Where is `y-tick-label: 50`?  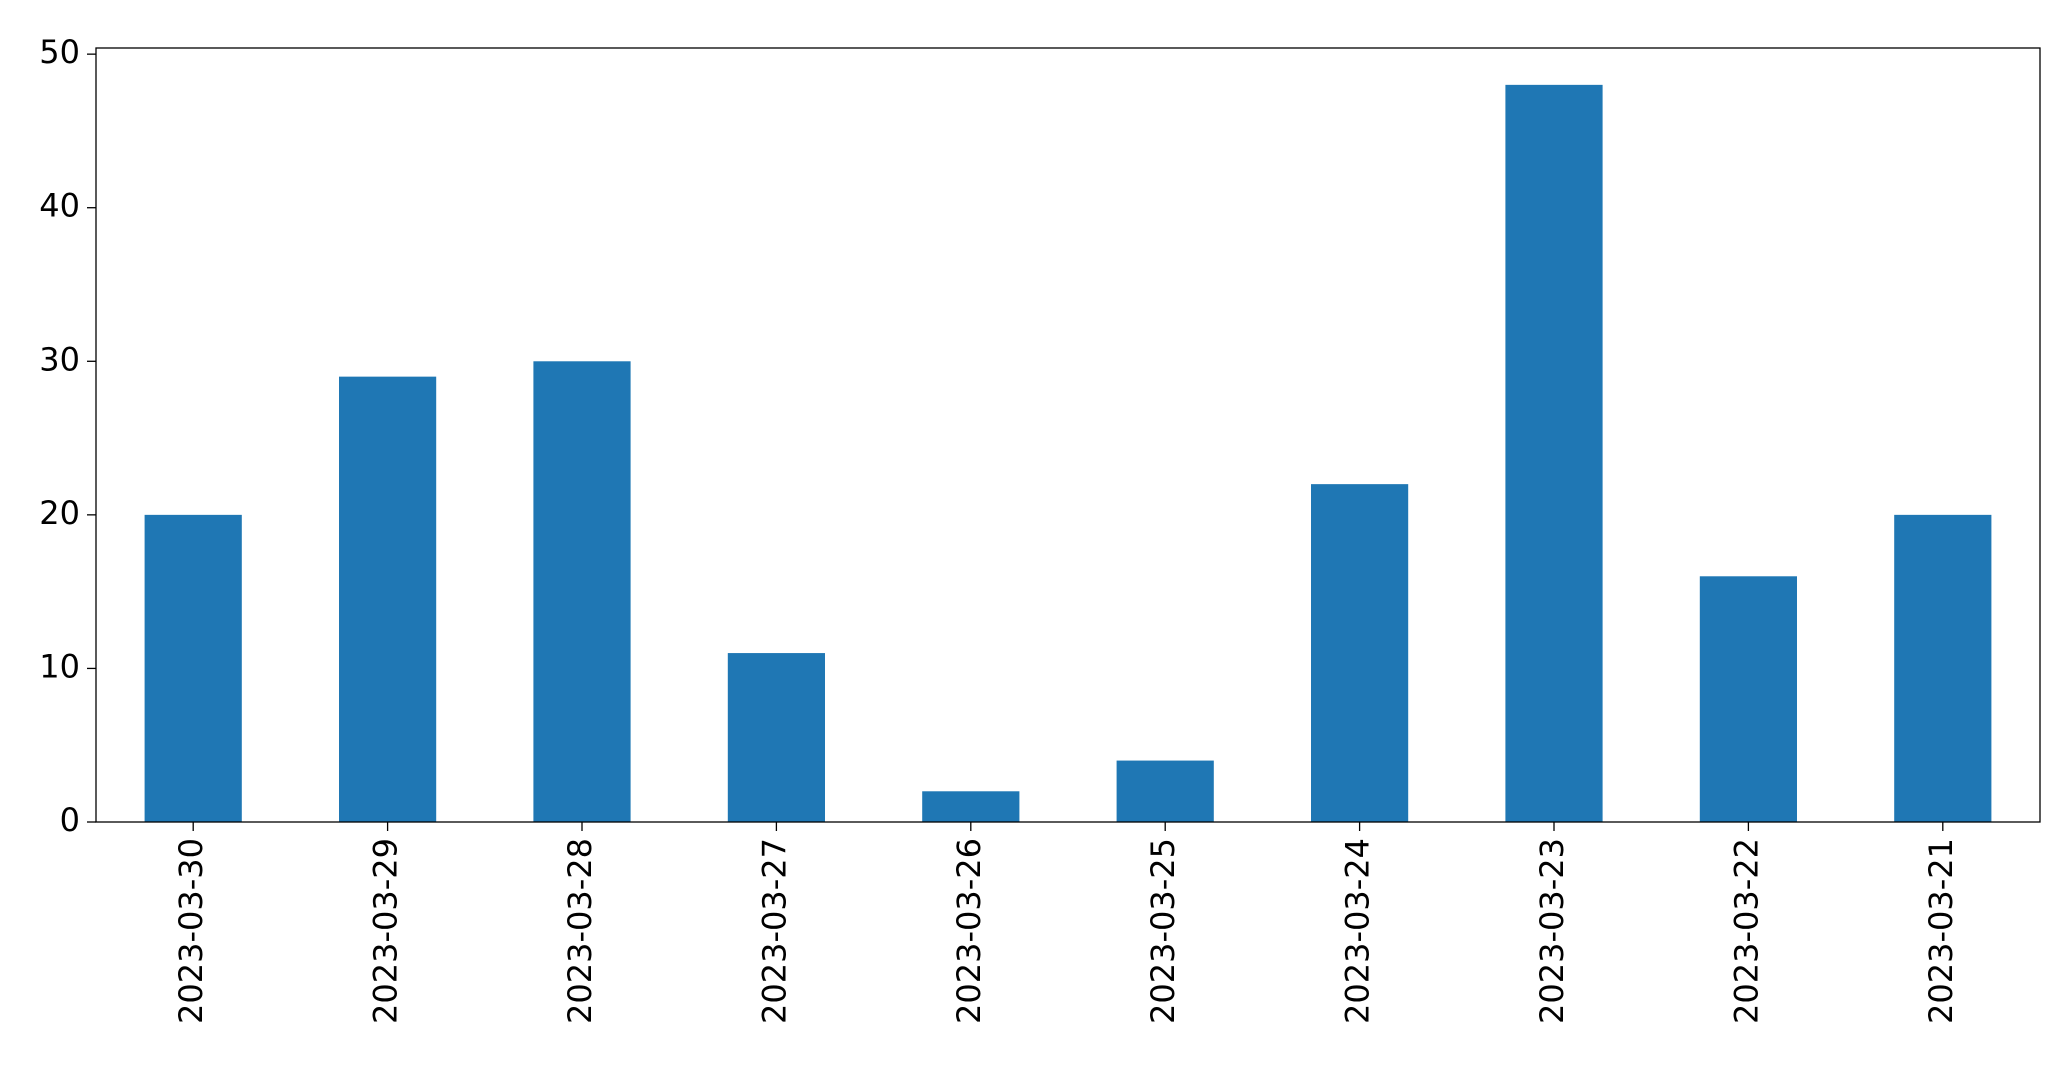 y-tick-label: 50 is located at coordinates (59, 52).